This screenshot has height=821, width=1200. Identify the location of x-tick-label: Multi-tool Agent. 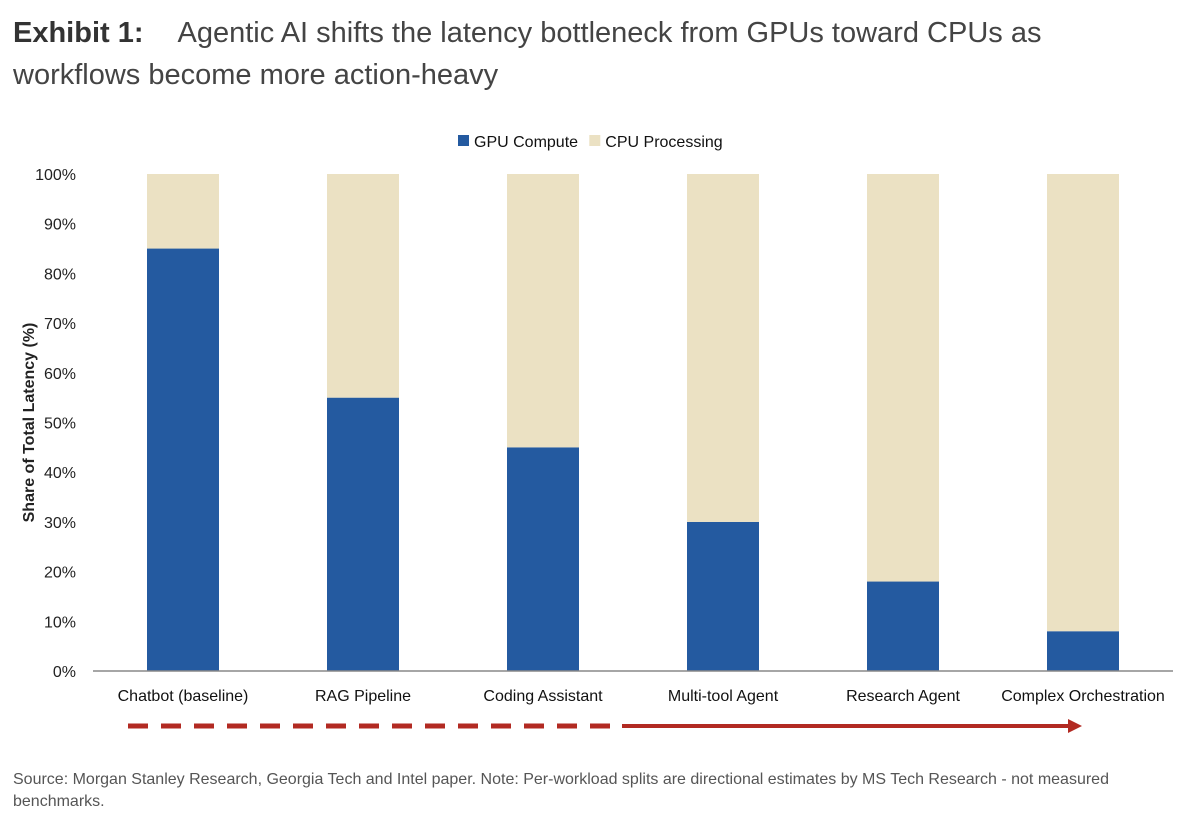
(723, 696).